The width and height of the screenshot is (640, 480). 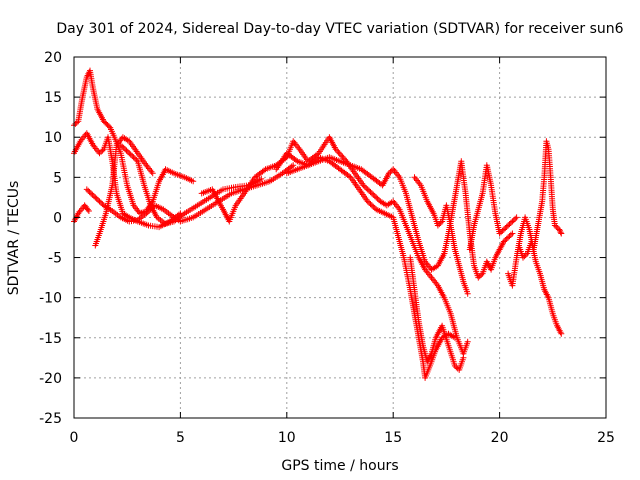 I want to click on series-trace-l, so click(x=478, y=219).